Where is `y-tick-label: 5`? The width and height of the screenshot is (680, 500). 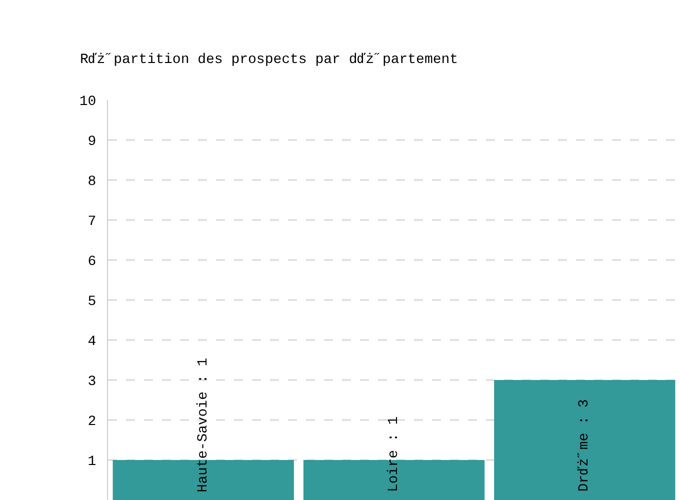 y-tick-label: 5 is located at coordinates (92, 302).